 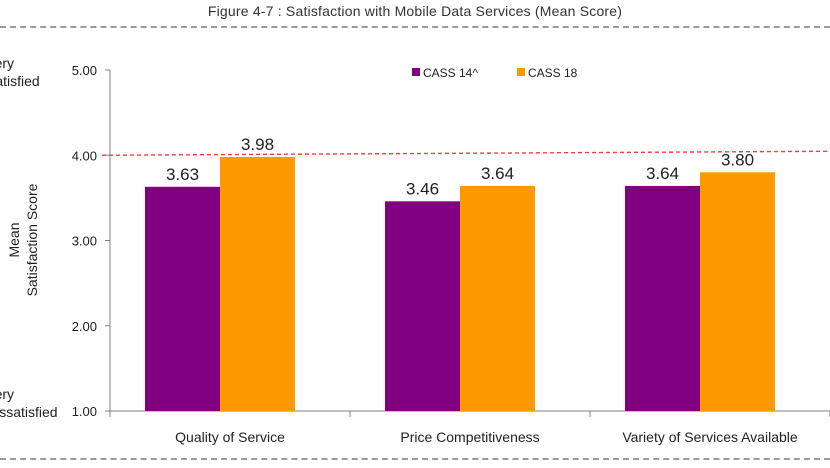 What do you see at coordinates (20, 72) in the screenshot?
I see `scale-top-label: Very Satisfied` at bounding box center [20, 72].